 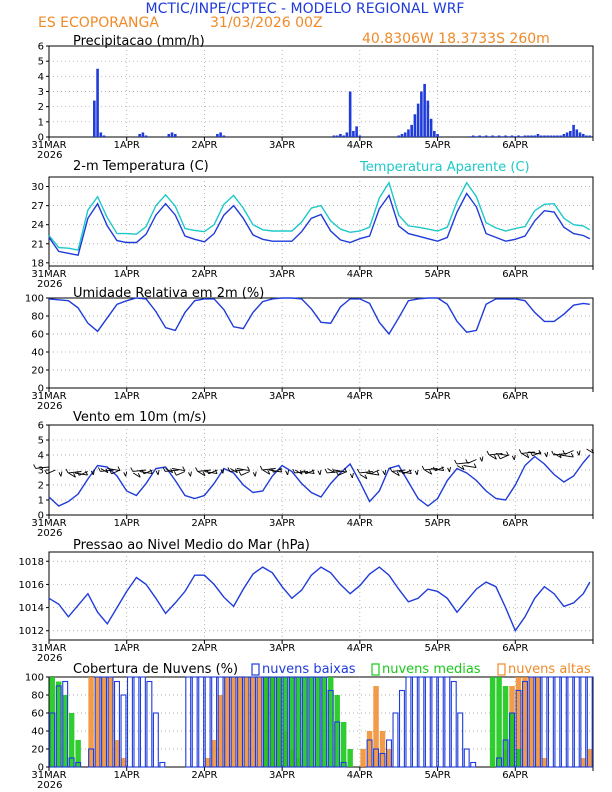 I want to click on y-tick-label: 4, so click(x=41, y=77).